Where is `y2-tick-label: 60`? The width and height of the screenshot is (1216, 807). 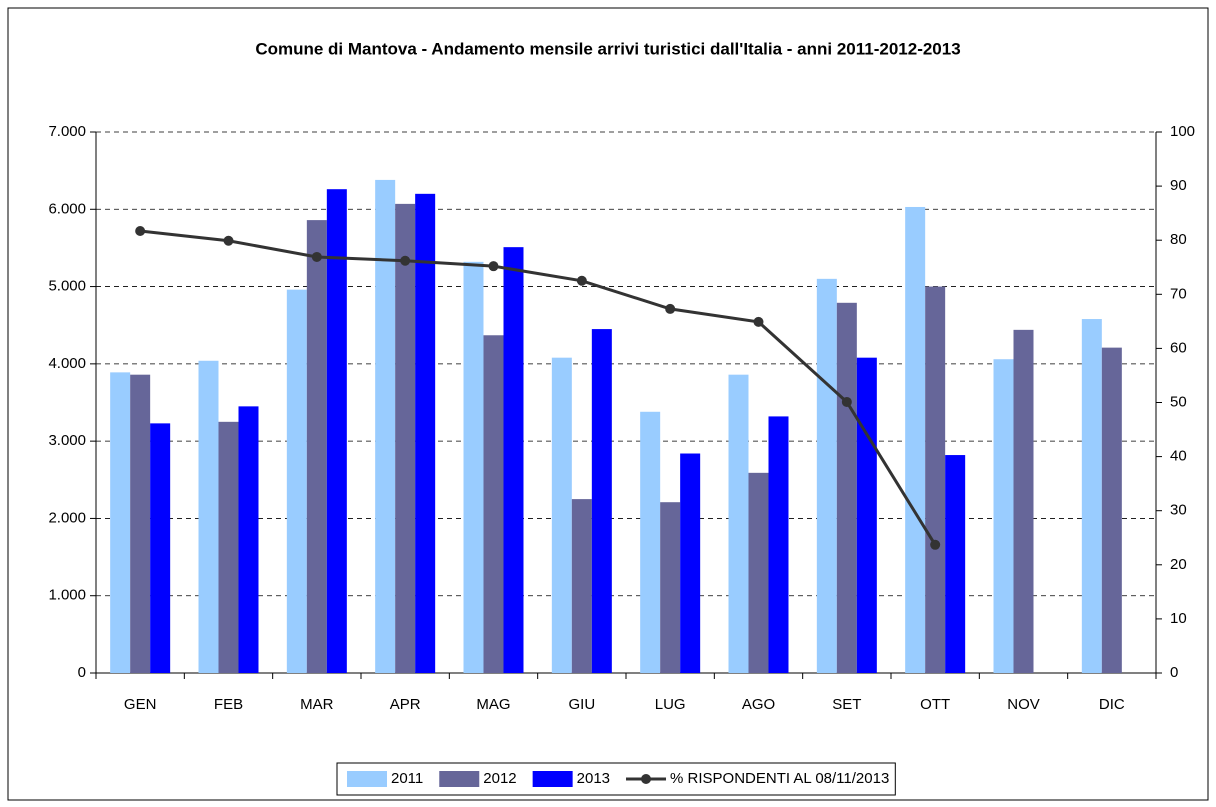
y2-tick-label: 60 is located at coordinates (1178, 347).